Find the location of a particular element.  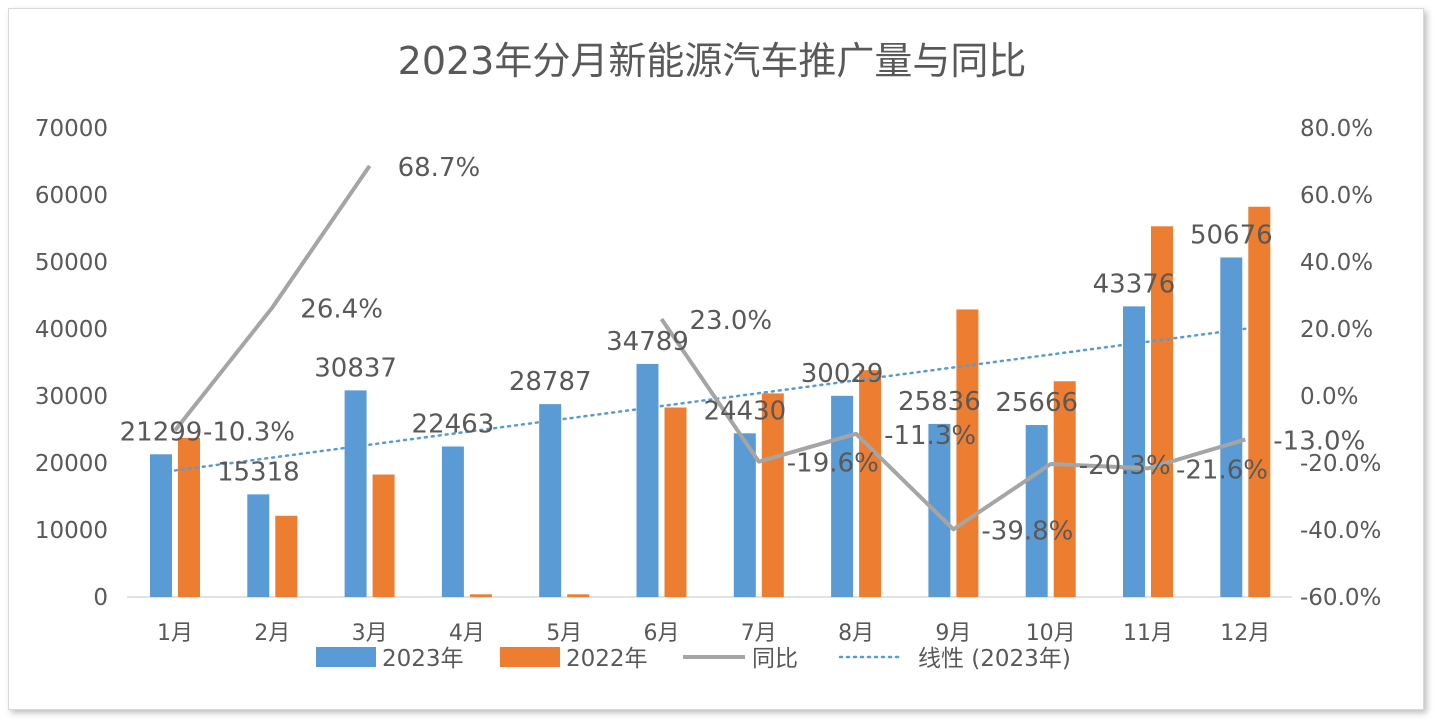

right-axis-tick-label: 80.0% is located at coordinates (1336, 129).